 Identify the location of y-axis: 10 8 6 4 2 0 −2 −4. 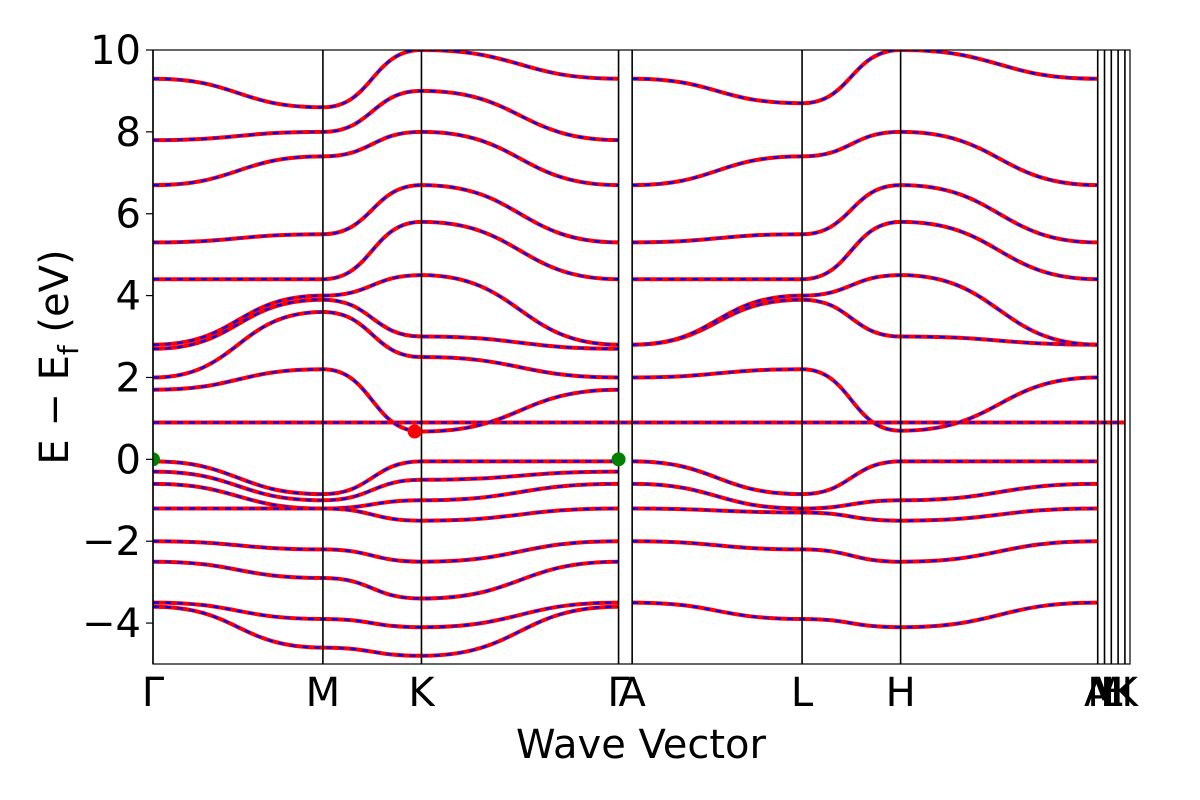
(117, 337).